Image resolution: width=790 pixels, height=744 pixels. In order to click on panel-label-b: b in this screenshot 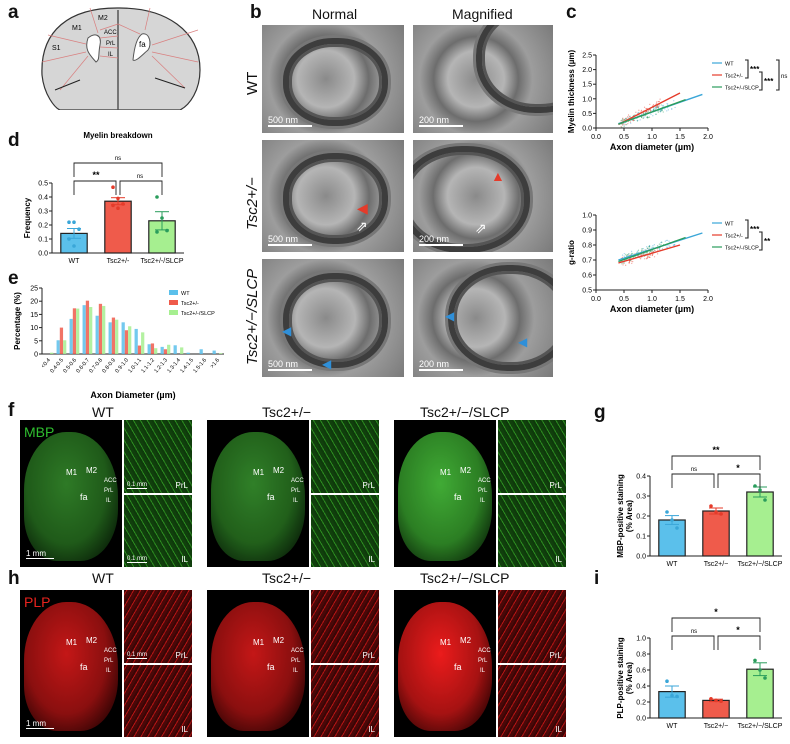, I will do `click(256, 12)`.